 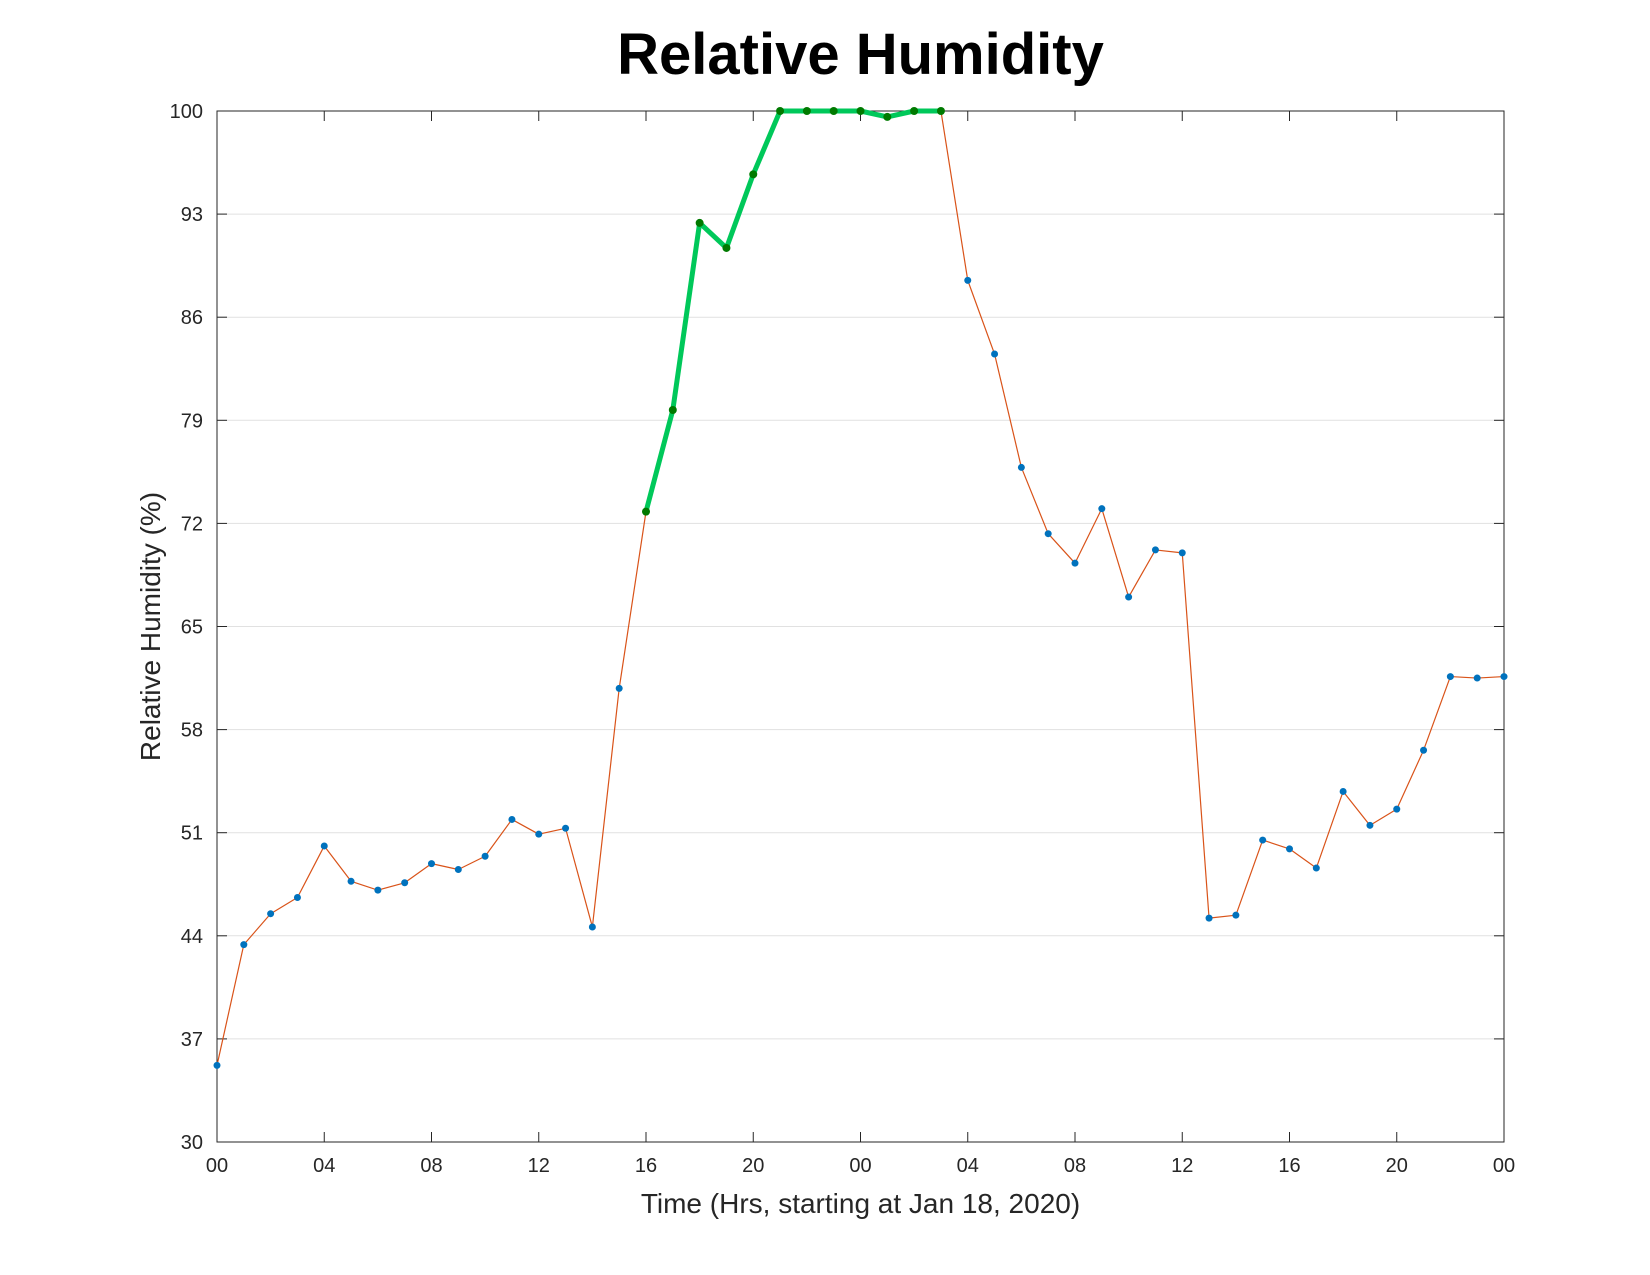 I want to click on highlight-line, so click(x=793, y=311).